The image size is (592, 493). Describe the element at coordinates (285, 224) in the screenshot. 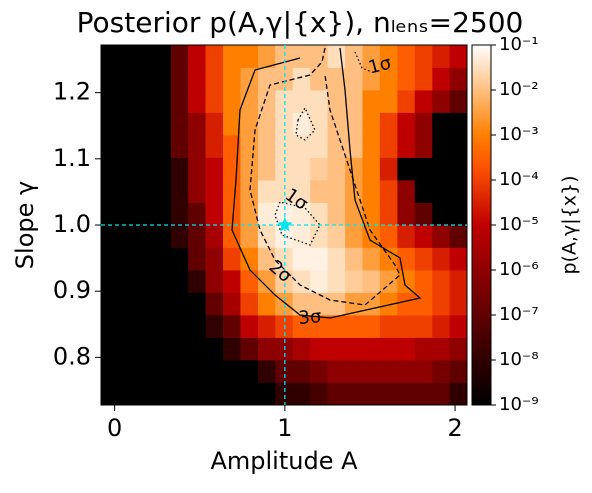

I see `marker-star` at that location.